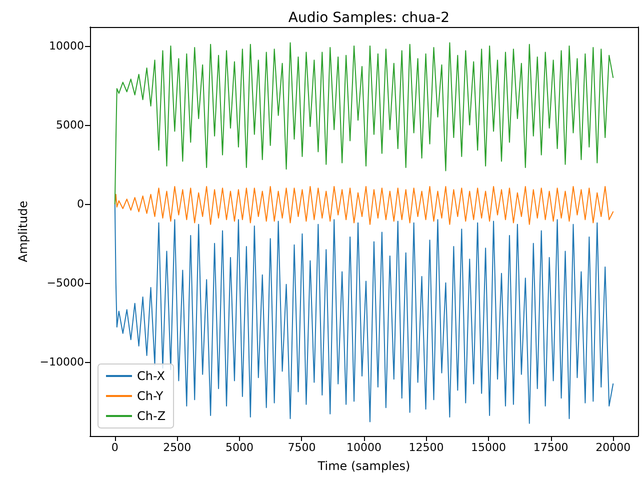 The width and height of the screenshot is (644, 478). I want to click on x-tick-label: 2500, so click(177, 447).